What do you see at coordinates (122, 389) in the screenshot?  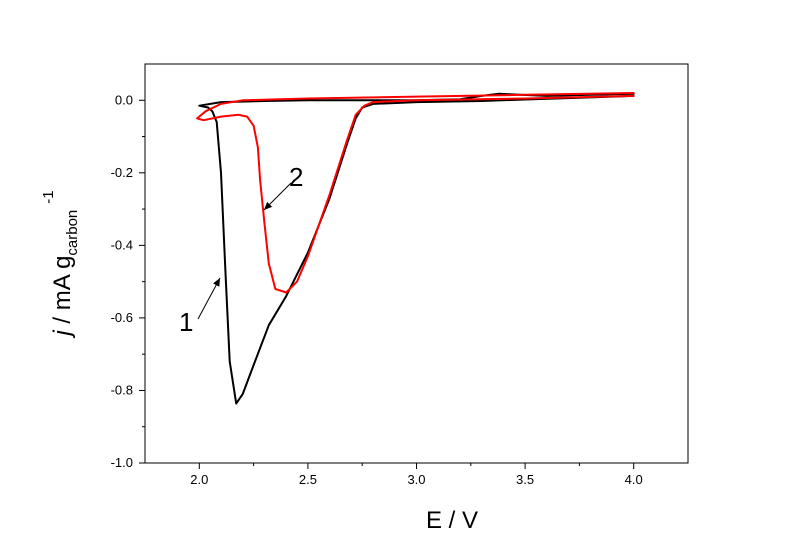 I see `y-tick-label: -0.8` at bounding box center [122, 389].